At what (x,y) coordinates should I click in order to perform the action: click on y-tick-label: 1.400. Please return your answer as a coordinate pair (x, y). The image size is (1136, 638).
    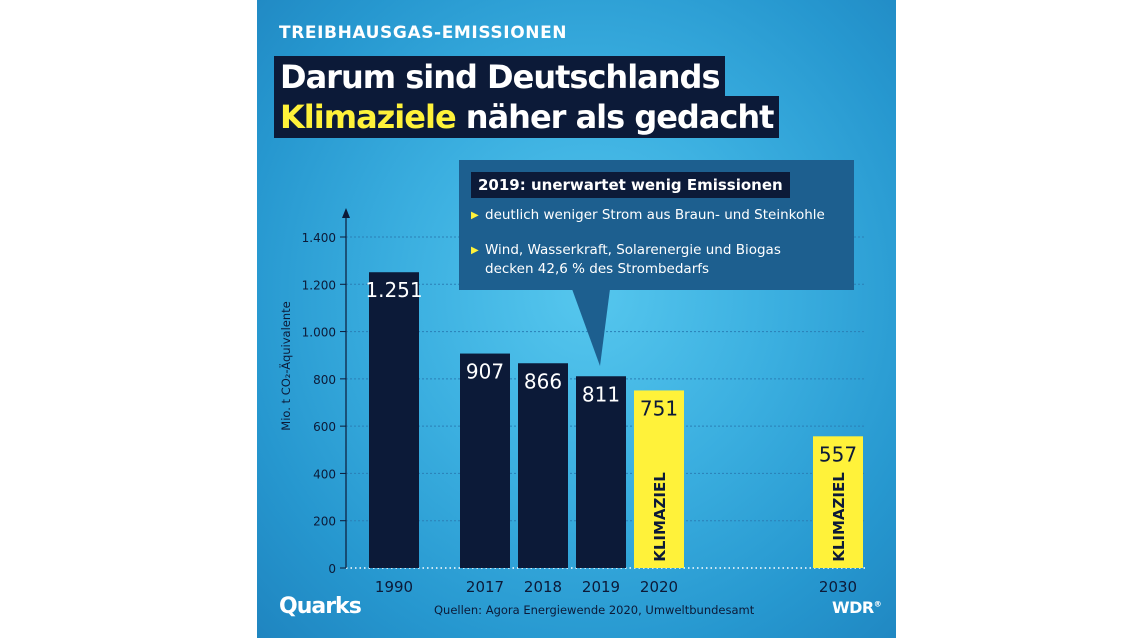
    Looking at the image, I should click on (319, 238).